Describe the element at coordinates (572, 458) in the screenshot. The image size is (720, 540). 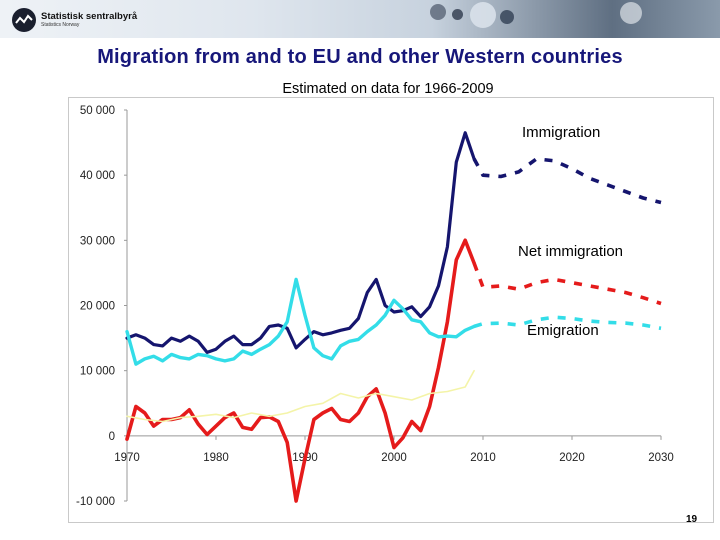
I see `x-tick-label: 2020` at that location.